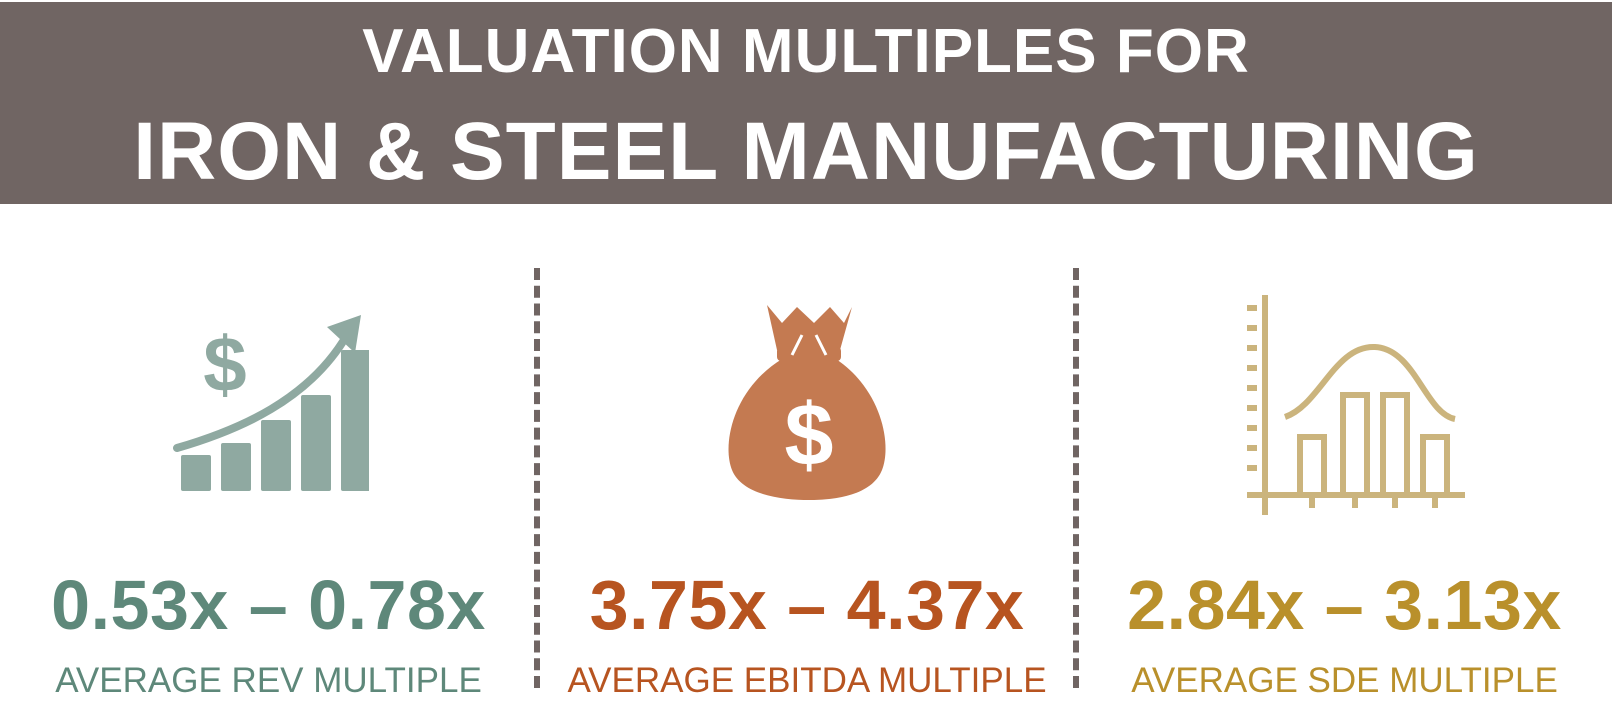 This screenshot has height=717, width=1612. I want to click on title-line-1: VALUATION MULTIPLES FOR, so click(806, 51).